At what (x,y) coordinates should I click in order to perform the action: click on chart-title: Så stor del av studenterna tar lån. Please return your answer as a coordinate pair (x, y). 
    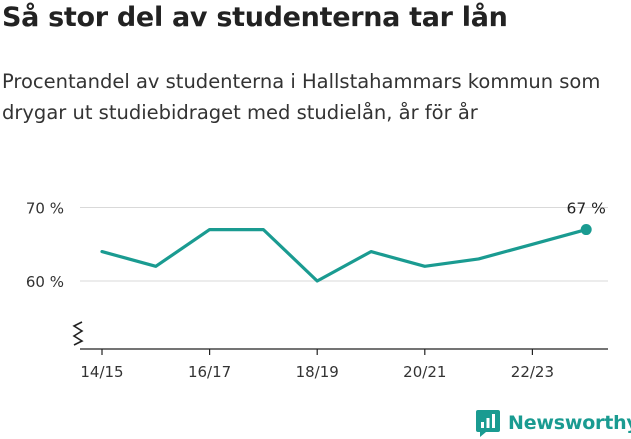
    Looking at the image, I should click on (255, 17).